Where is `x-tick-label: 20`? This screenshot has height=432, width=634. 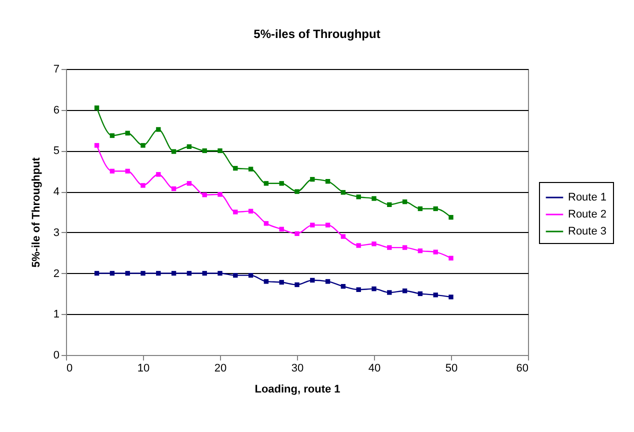
x-tick-label: 20 is located at coordinates (220, 368).